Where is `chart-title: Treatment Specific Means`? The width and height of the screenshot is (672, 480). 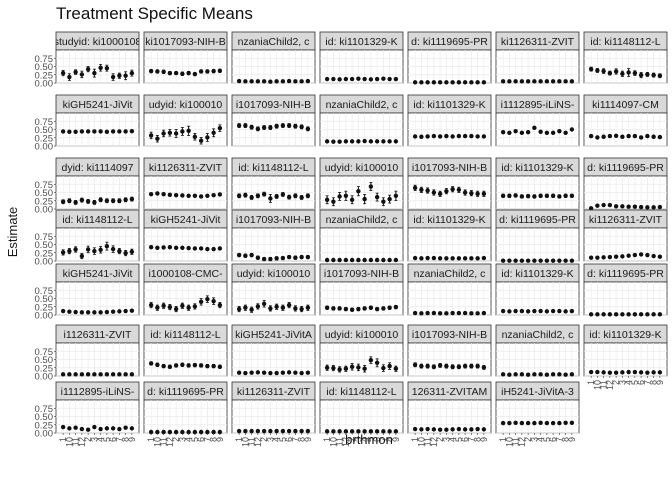 chart-title: Treatment Specific Means is located at coordinates (154, 13).